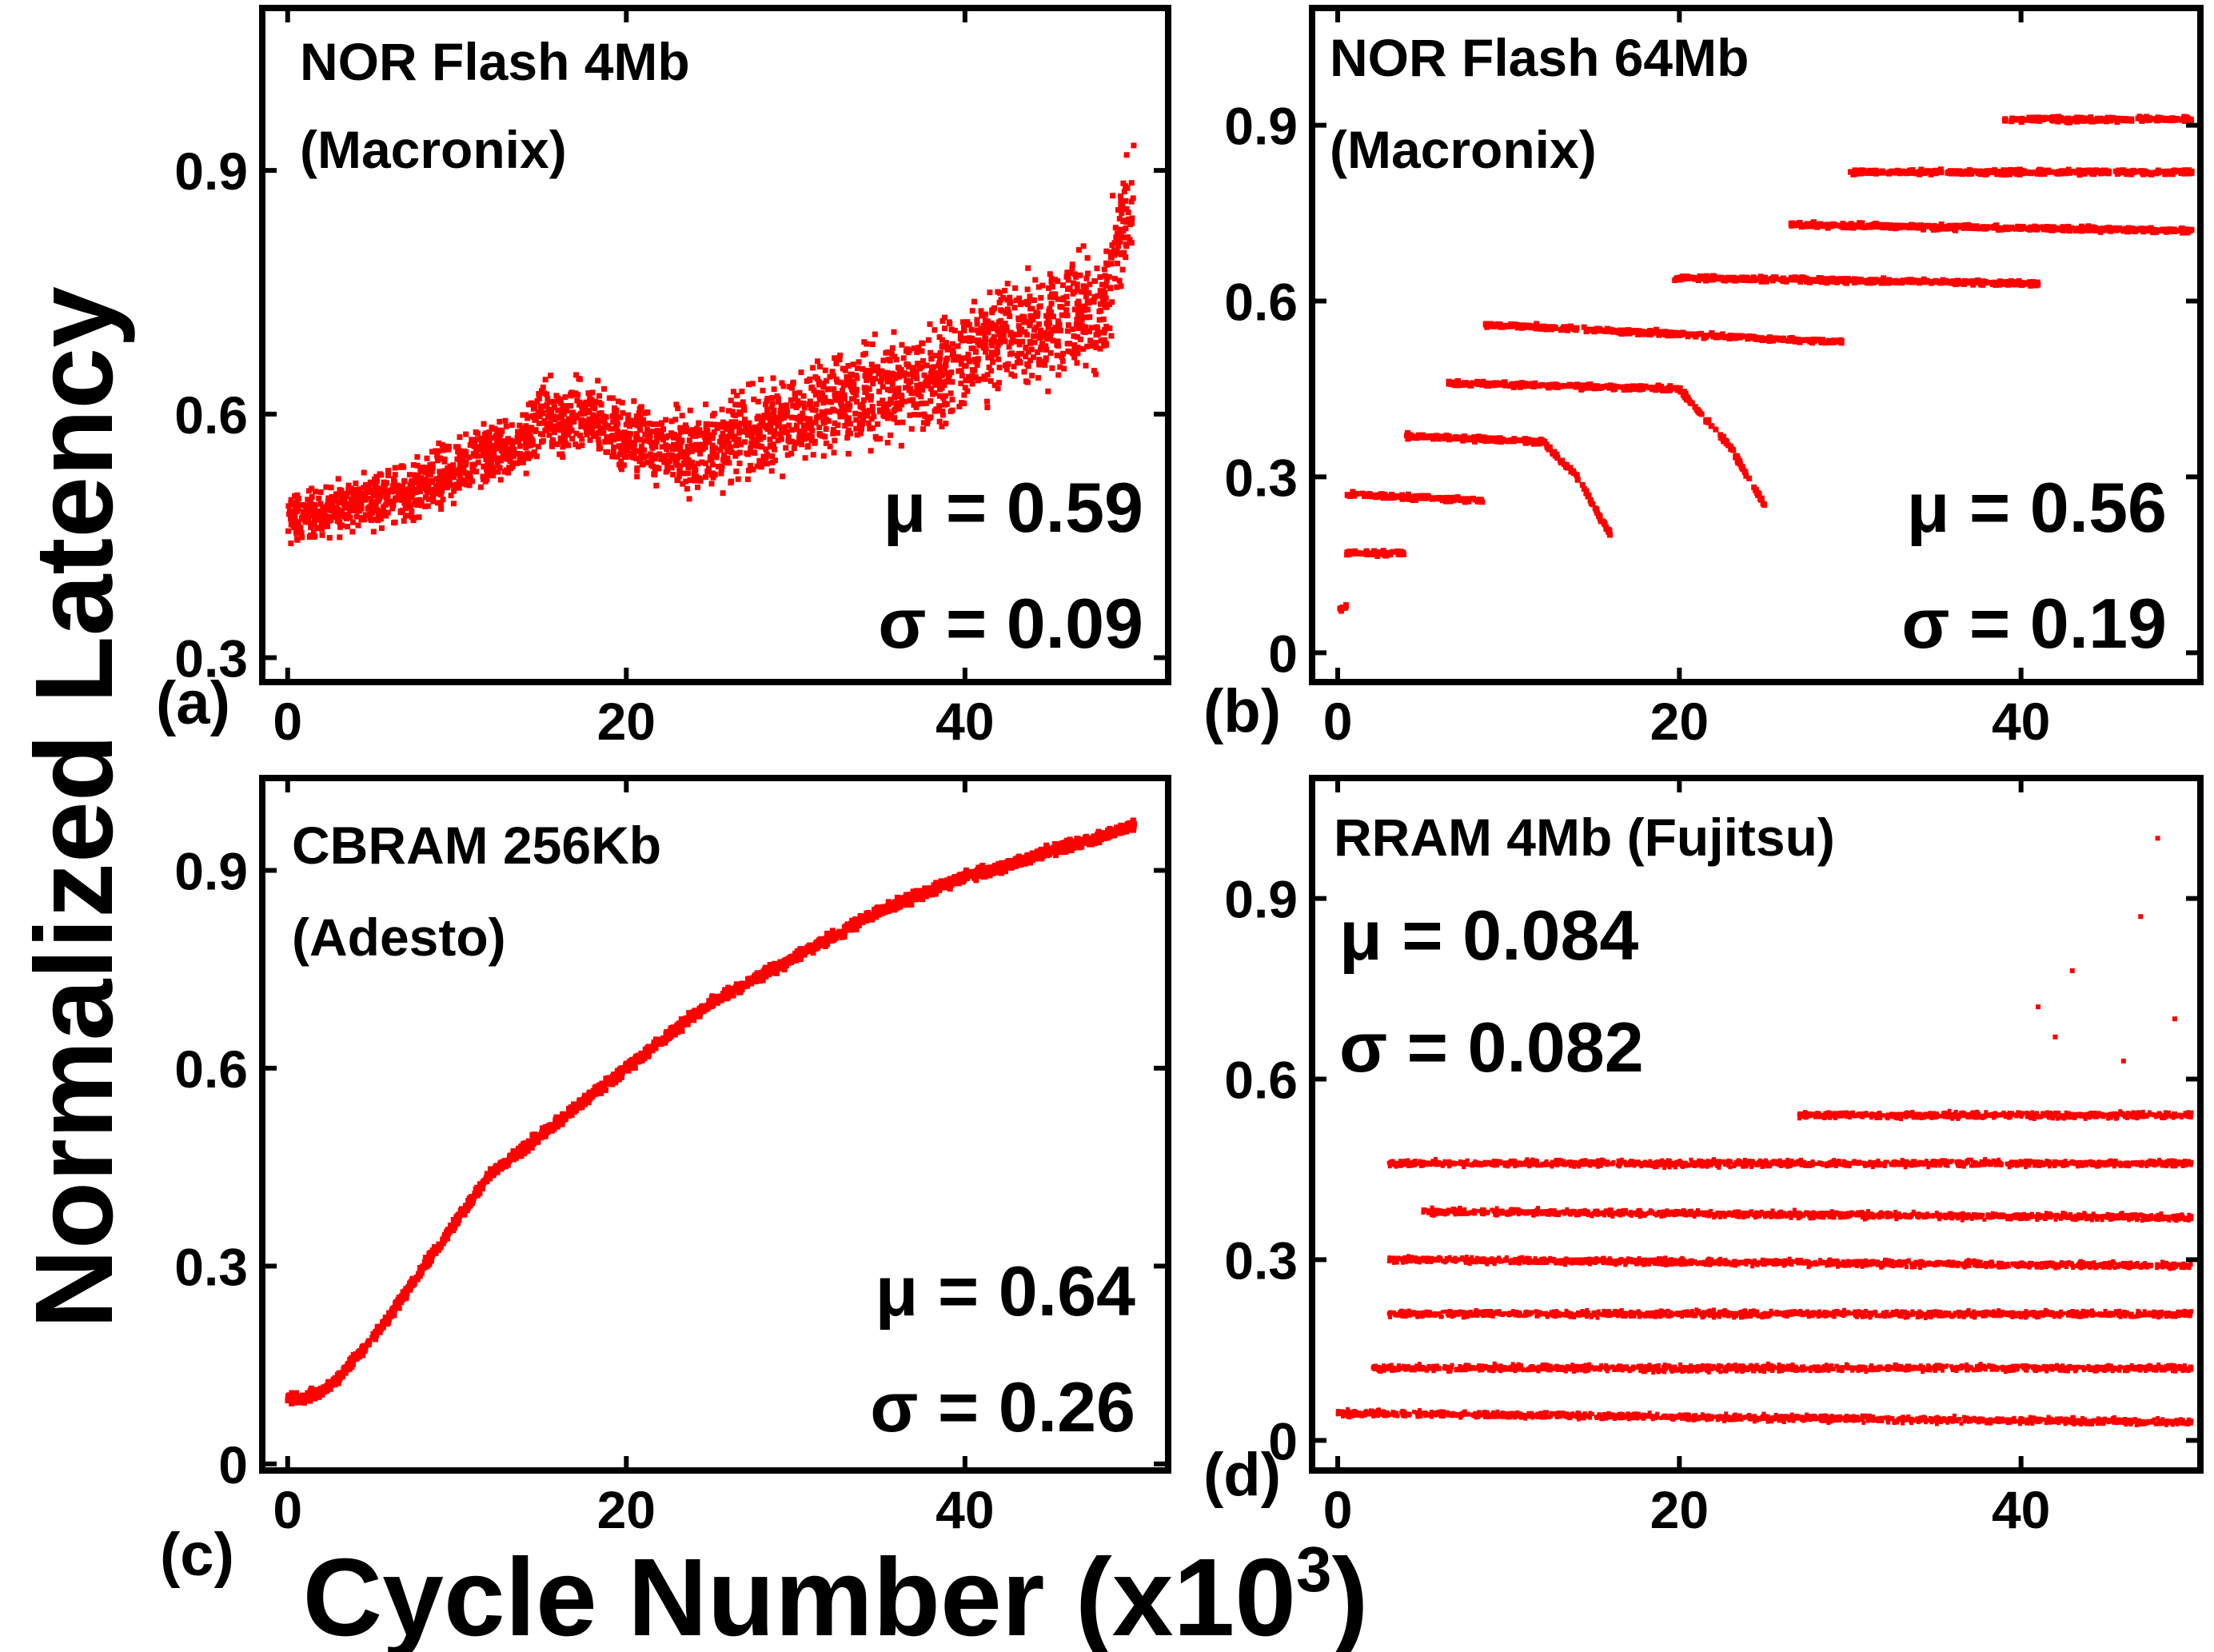 Image resolution: width=2214 pixels, height=1652 pixels. What do you see at coordinates (711, 344) in the screenshot?
I see `panel-a-series-latency` at bounding box center [711, 344].